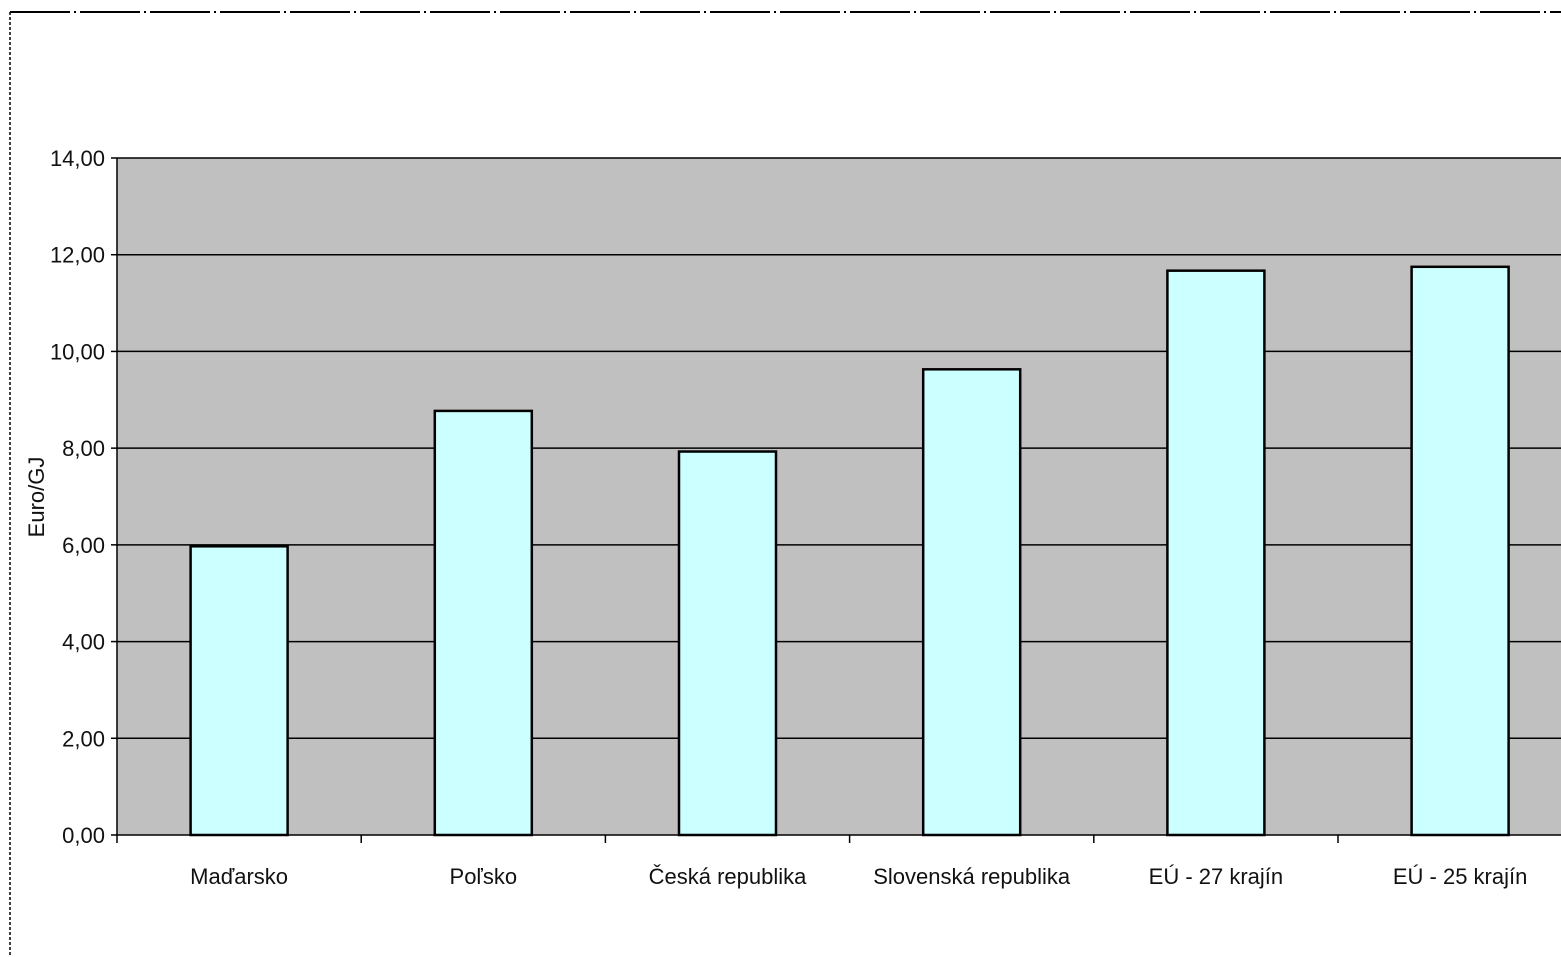  Describe the element at coordinates (77, 255) in the screenshot. I see `y-tick-label: 12,00` at that location.